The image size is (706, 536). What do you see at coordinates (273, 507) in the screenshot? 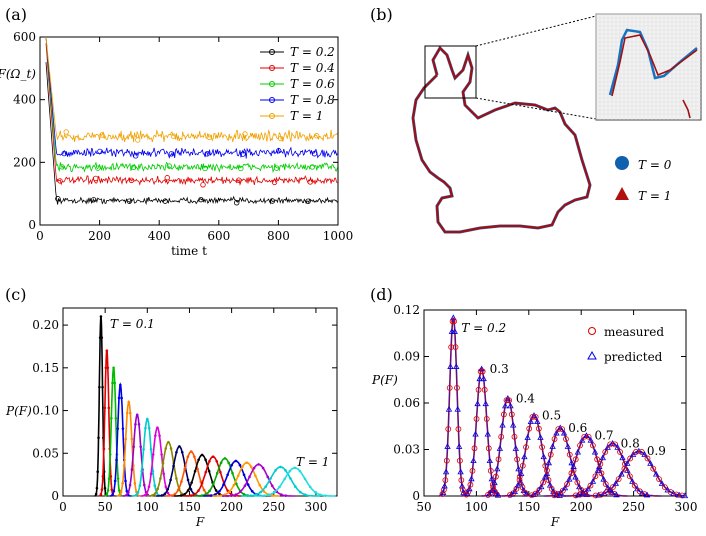
I see `c-xtick-label: 250` at bounding box center [273, 507].